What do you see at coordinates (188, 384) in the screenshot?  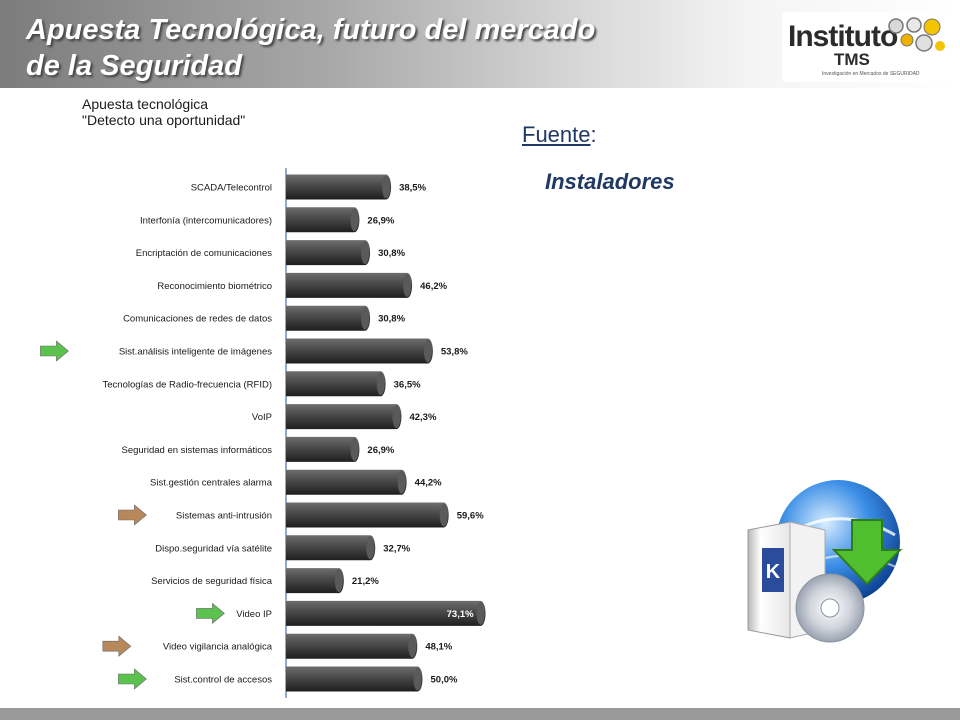 I see `category-label: Tecnologías de Radio-frecuencia (RFID)` at bounding box center [188, 384].